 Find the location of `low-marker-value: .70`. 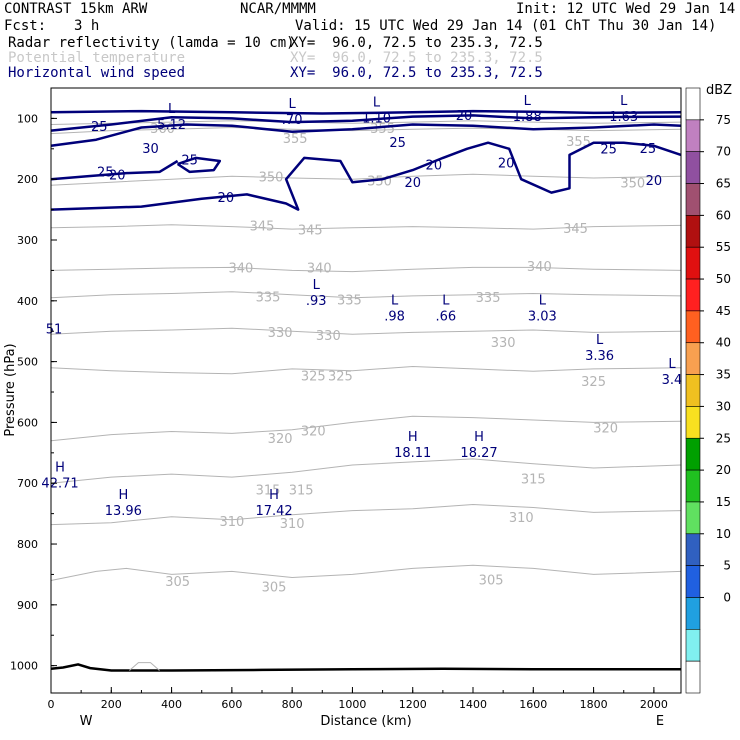

low-marker-value: .70 is located at coordinates (292, 120).